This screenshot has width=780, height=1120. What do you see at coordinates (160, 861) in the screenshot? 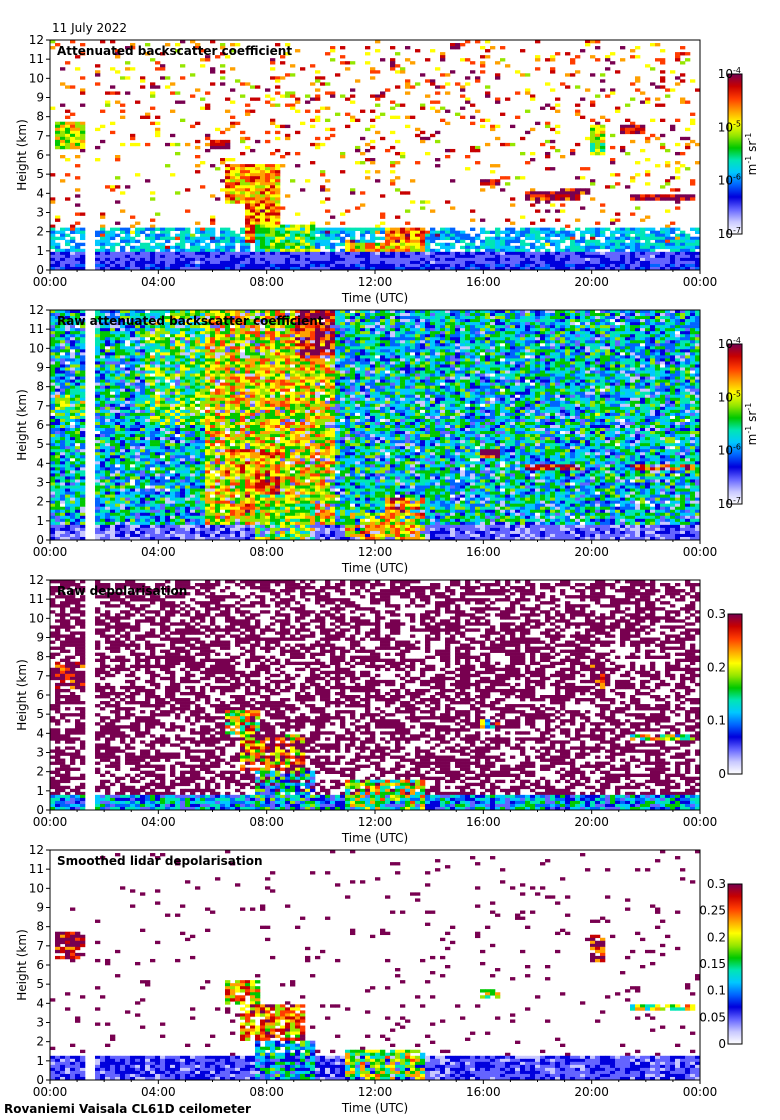
I see `panel-title: Smoothed lidar depolarisation` at bounding box center [160, 861].